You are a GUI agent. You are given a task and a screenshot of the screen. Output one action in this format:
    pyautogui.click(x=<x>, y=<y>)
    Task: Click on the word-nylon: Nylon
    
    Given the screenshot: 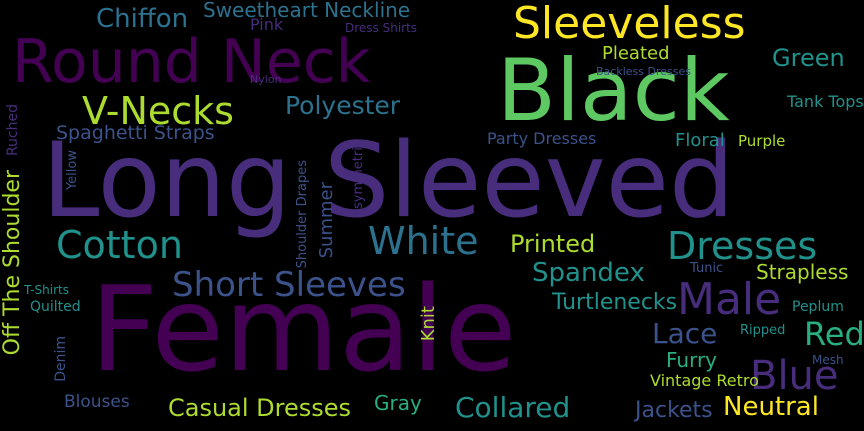 What is the action you would take?
    pyautogui.click(x=266, y=79)
    